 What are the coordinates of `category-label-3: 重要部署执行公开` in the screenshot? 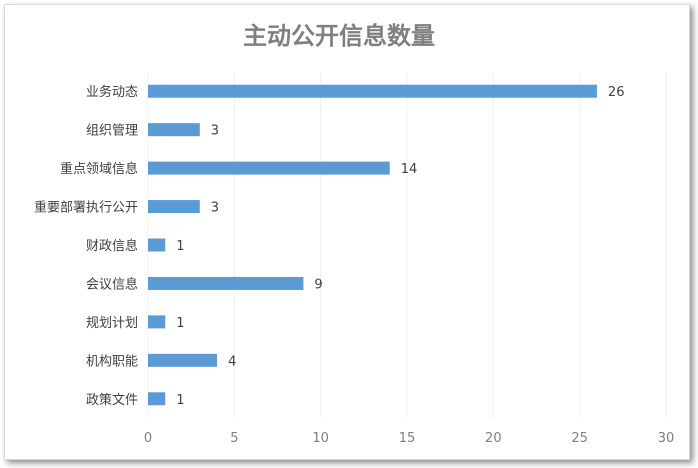 It's located at (86, 208).